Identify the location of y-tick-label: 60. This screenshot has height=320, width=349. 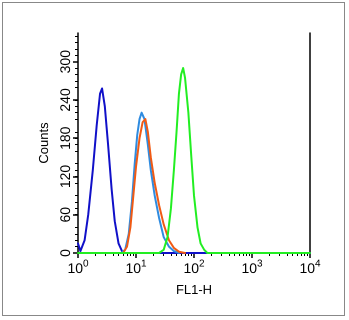
(65, 214).